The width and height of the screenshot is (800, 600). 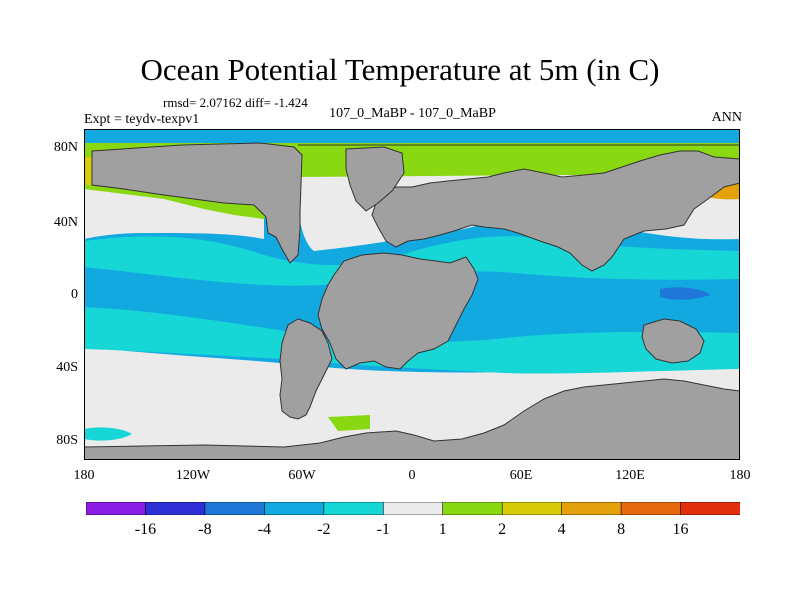 I want to click on lat-label-80s: 80S, so click(x=67, y=440).